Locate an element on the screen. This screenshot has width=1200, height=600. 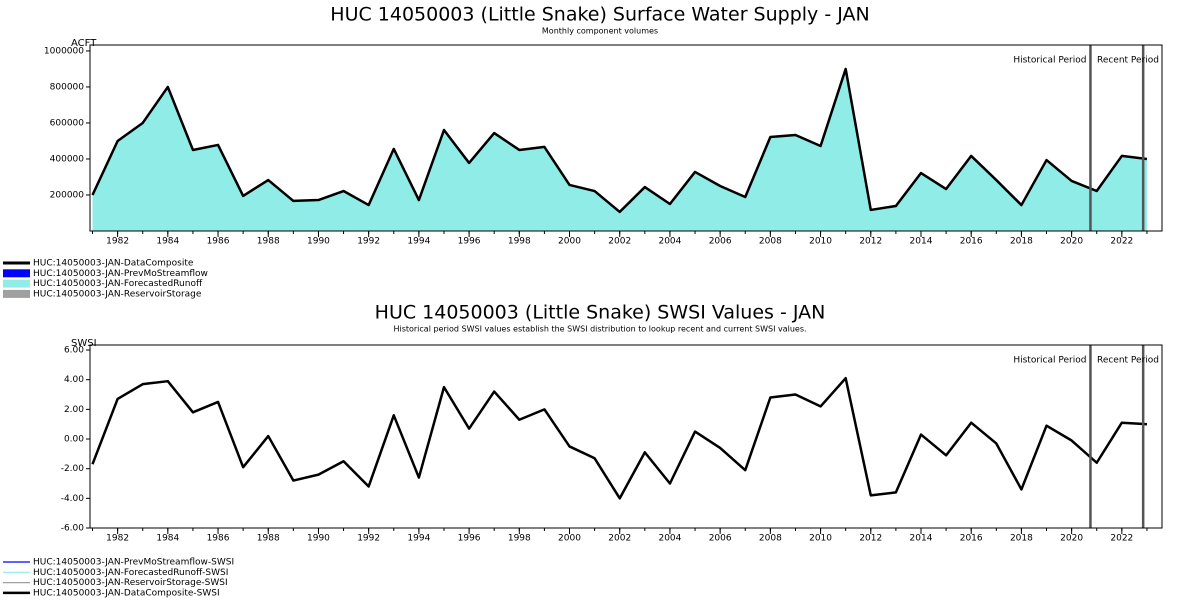
y-tick-label: 400000 is located at coordinates (67, 159).